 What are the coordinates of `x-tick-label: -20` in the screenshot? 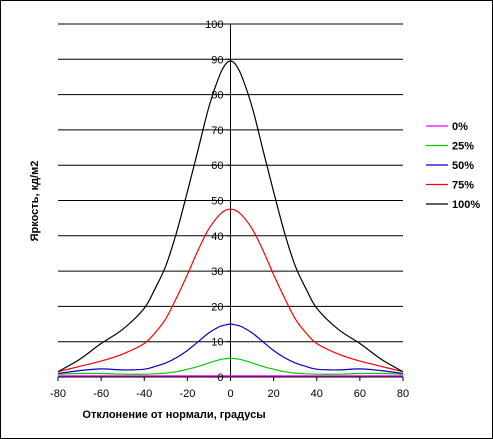 It's located at (187, 394).